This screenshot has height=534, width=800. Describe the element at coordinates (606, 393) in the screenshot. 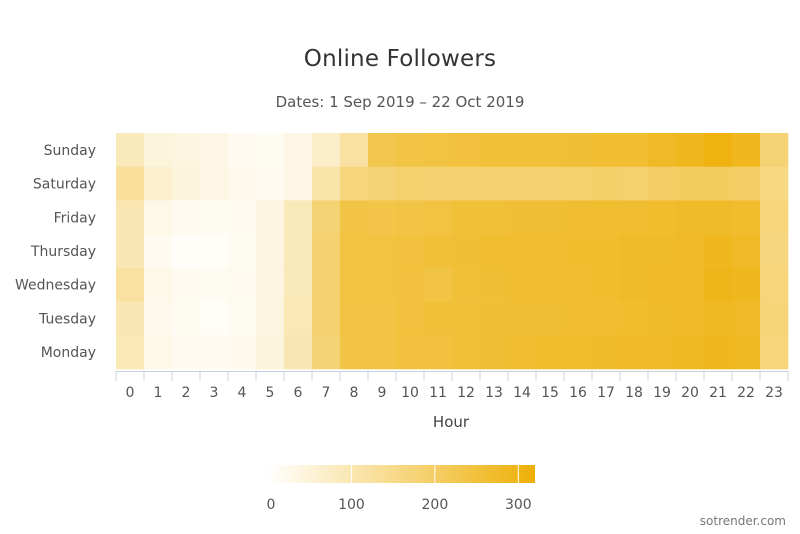

I see `x-tick-label-17: 17` at that location.